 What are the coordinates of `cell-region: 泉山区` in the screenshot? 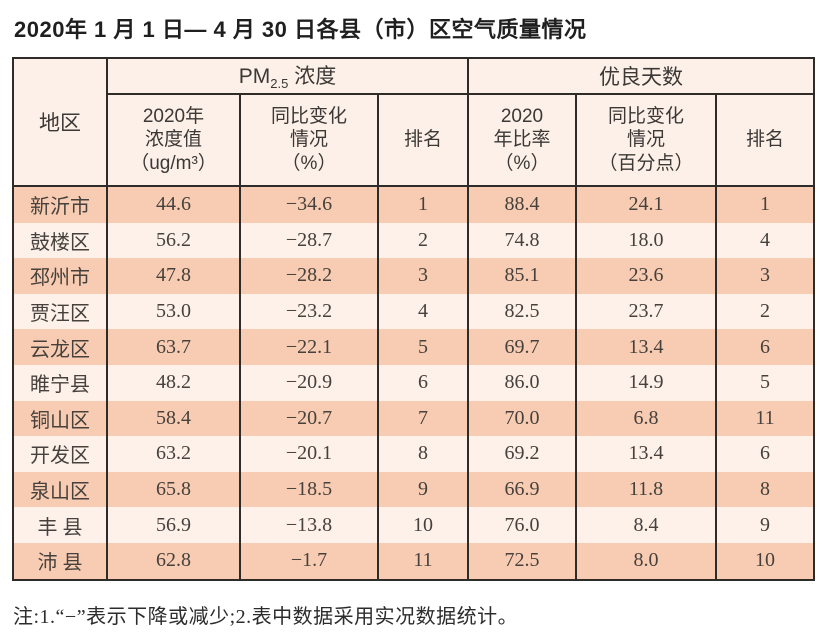 It's located at (60, 489).